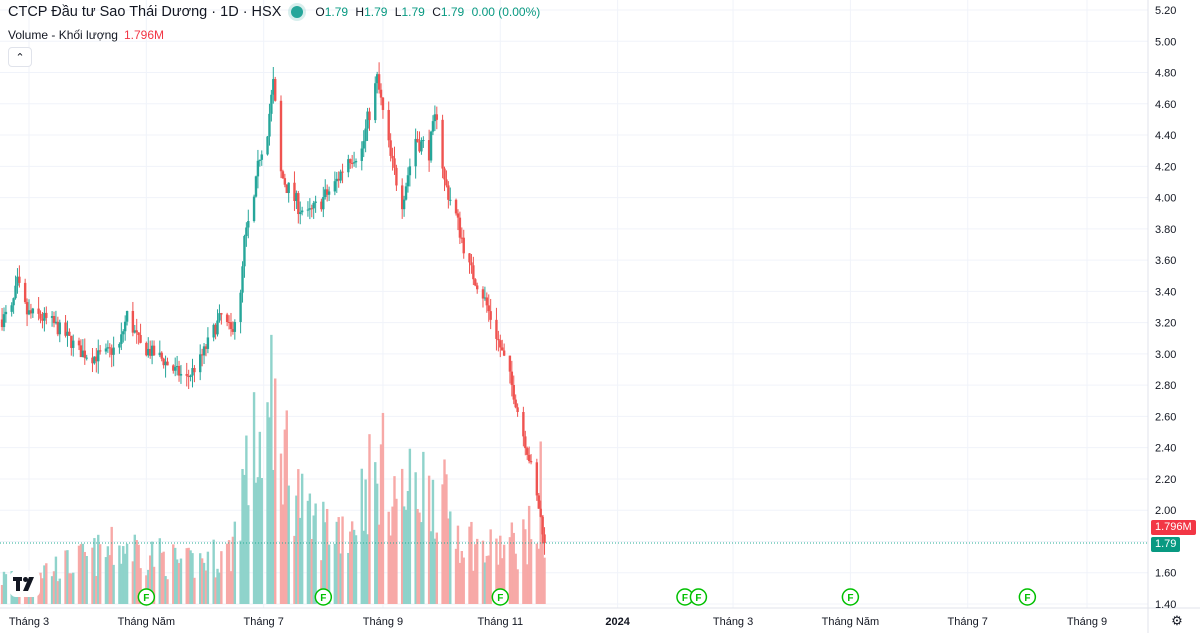 This screenshot has height=638, width=1200. What do you see at coordinates (20, 57) in the screenshot?
I see `collapse-legend-button: ⌃` at bounding box center [20, 57].